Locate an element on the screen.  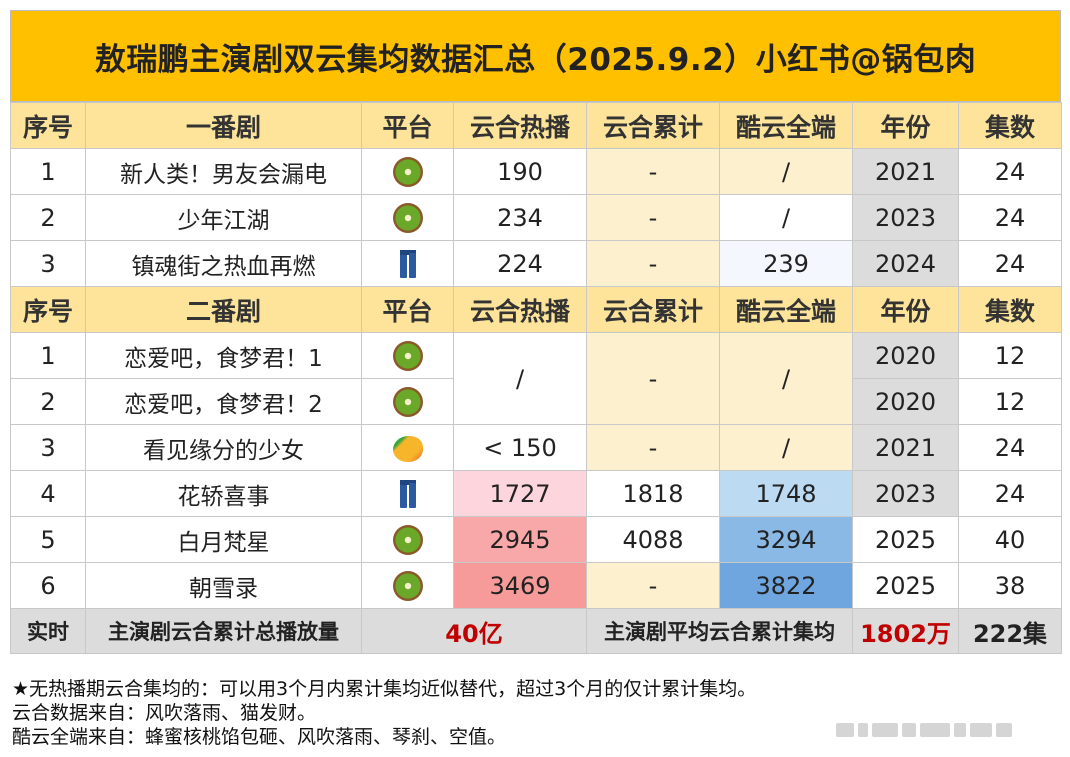
row-hot: 2945 is located at coordinates (520, 539).